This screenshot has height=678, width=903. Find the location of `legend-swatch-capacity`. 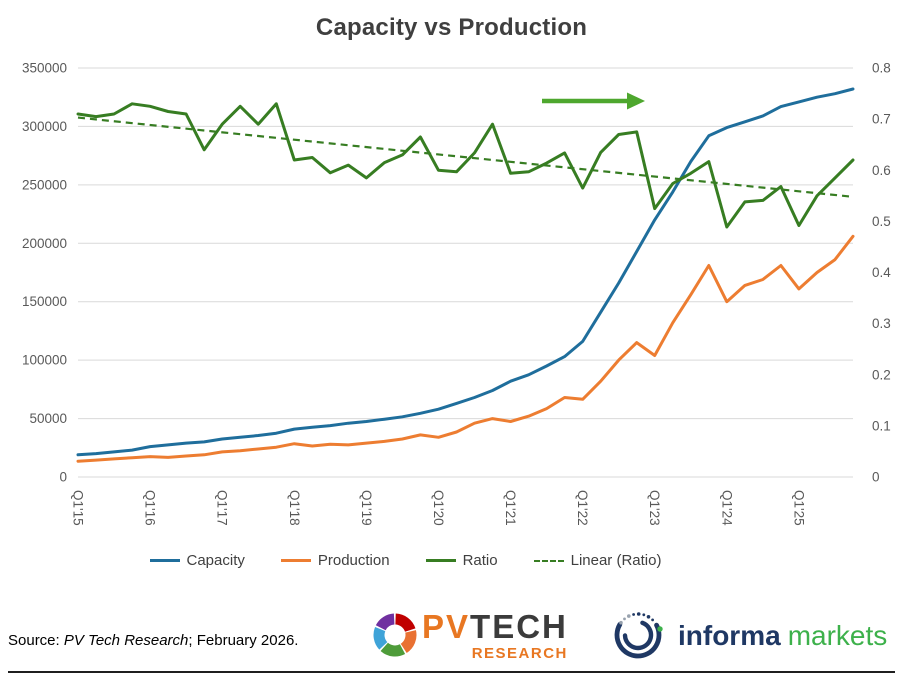

legend-swatch-capacity is located at coordinates (164, 560).